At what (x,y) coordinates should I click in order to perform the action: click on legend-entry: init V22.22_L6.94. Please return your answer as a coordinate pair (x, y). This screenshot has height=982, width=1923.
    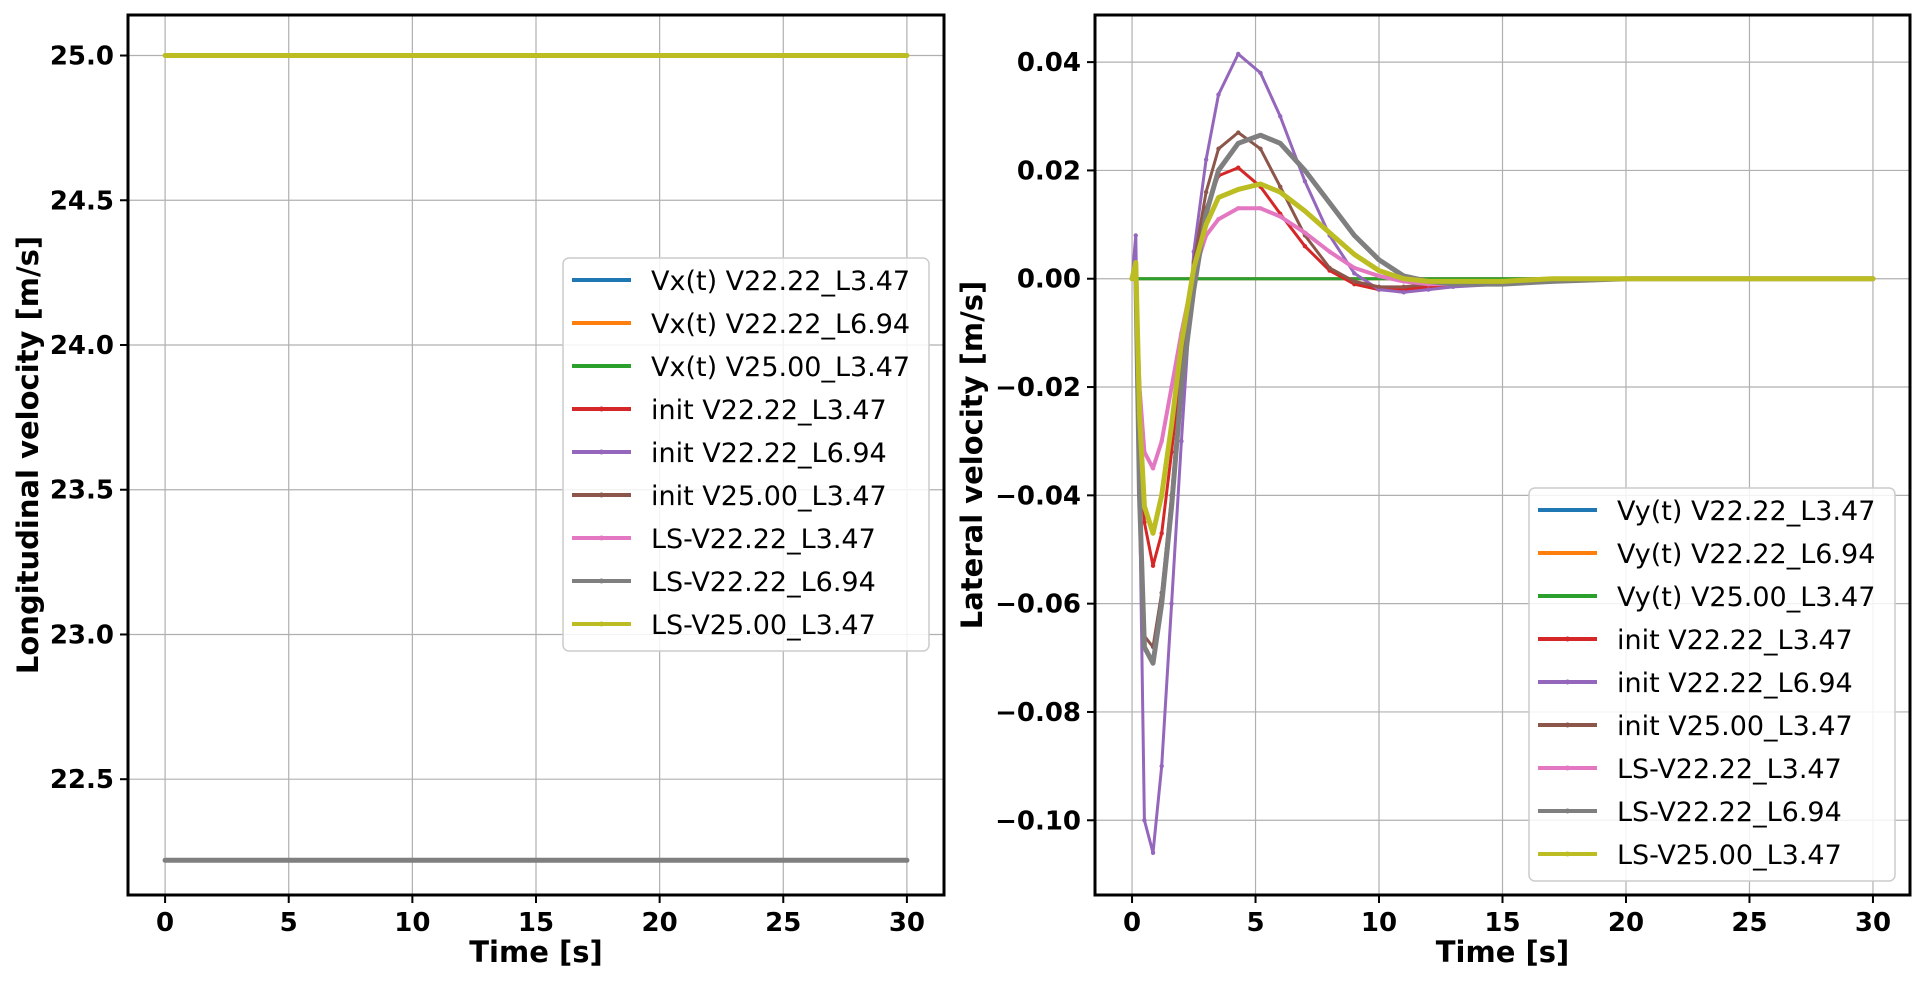
    Looking at the image, I should click on (769, 453).